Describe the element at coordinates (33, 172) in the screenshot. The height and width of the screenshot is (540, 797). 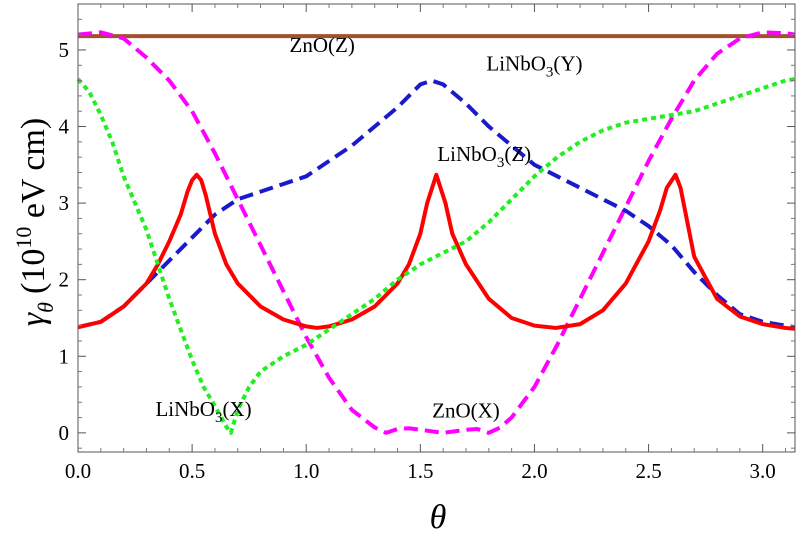
I see `y-axis-unit: eV cm)` at that location.